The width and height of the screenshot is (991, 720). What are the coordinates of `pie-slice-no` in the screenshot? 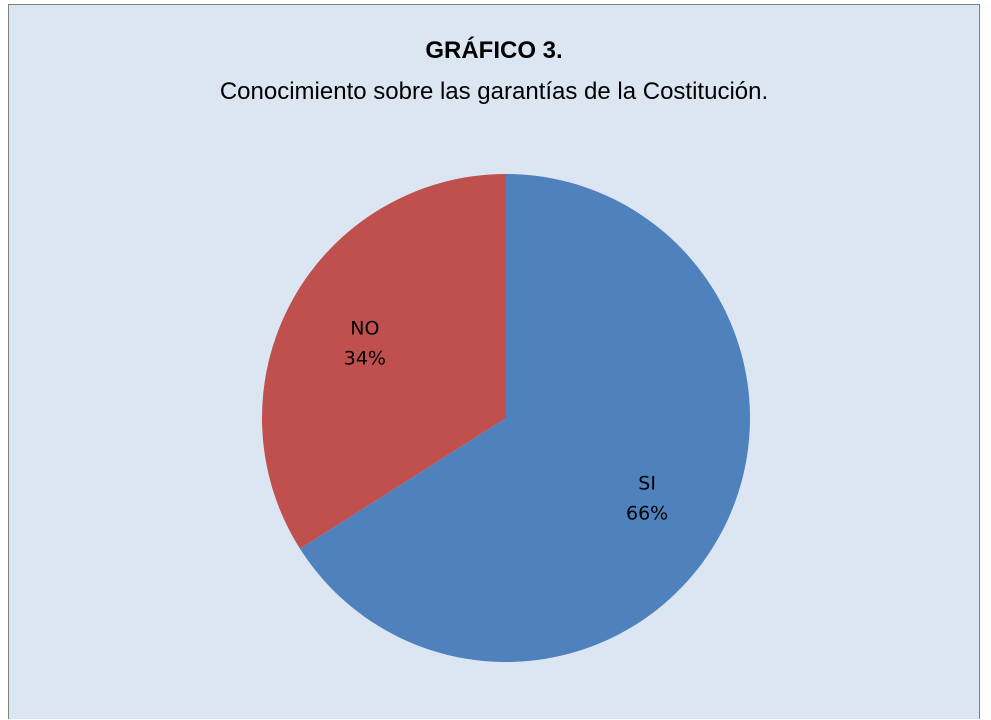 It's located at (383, 361).